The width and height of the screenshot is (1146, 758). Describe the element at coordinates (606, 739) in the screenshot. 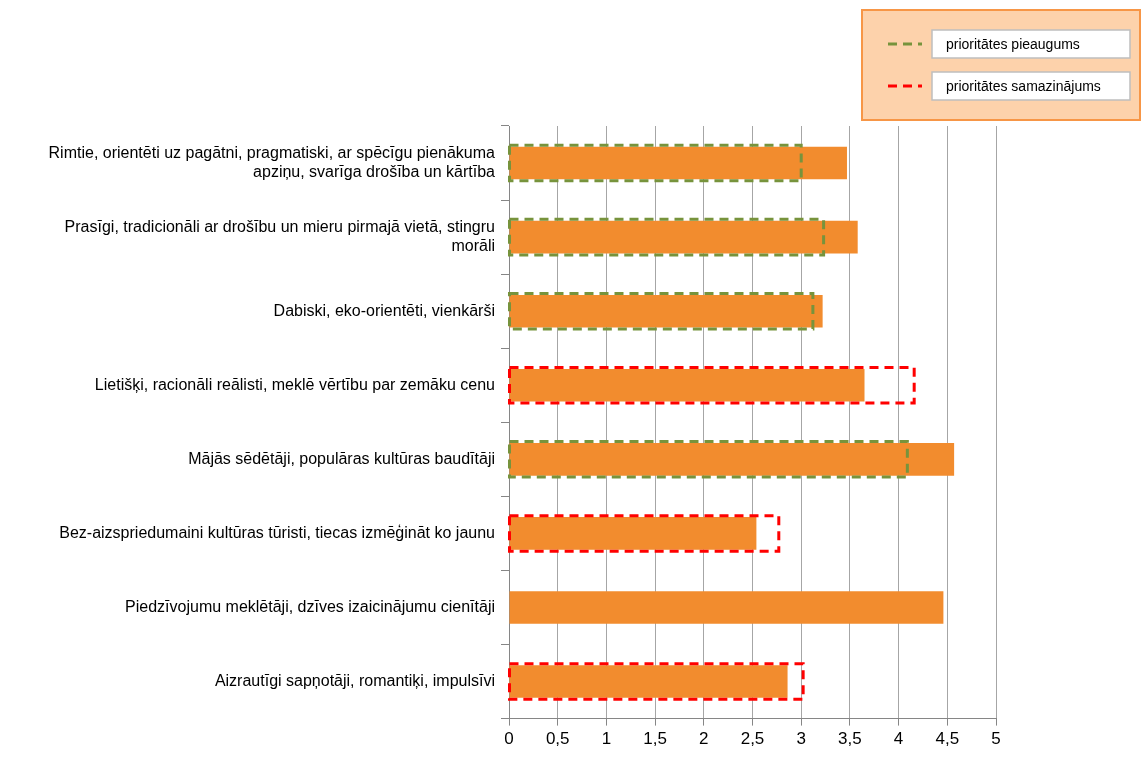

I see `x-tick-label: 1` at that location.